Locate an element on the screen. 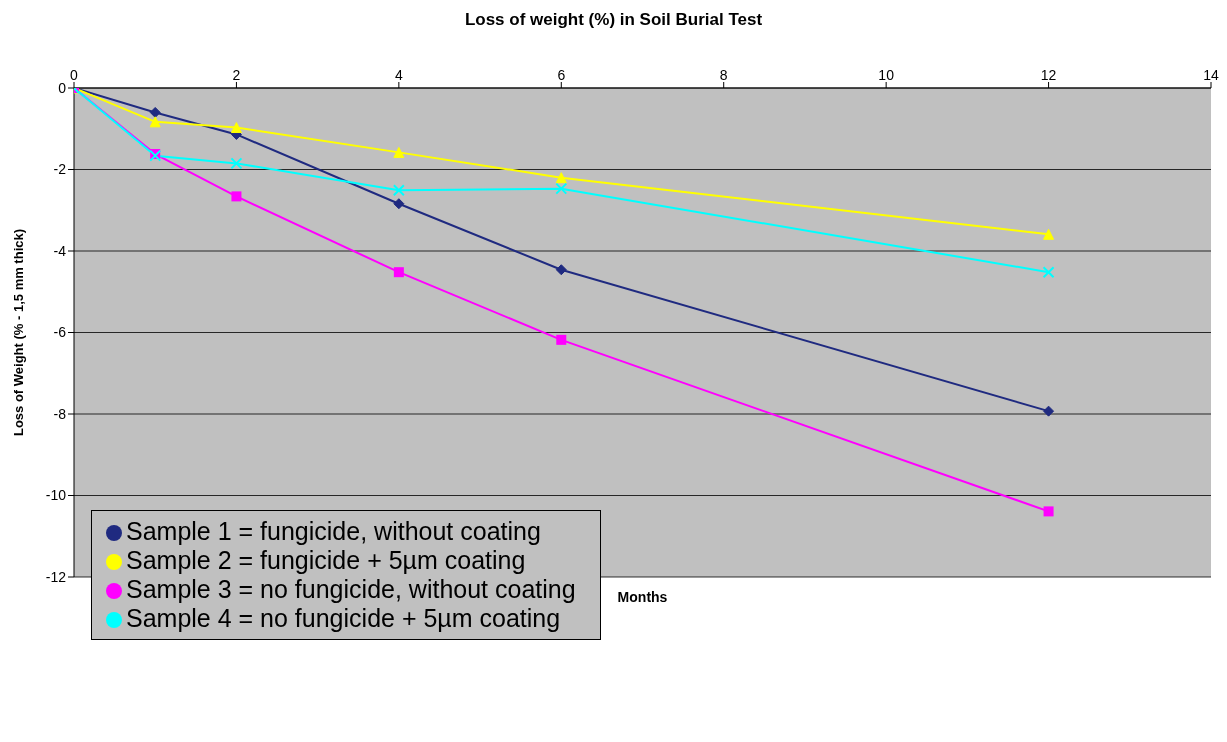 The width and height of the screenshot is (1227, 742). y-tick-label: -6 is located at coordinates (60, 332).